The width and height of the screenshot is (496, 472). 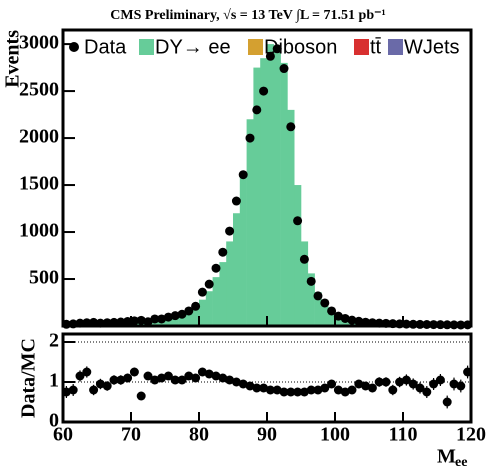 I want to click on ratio-y-tick-label: 0, so click(x=54, y=421).